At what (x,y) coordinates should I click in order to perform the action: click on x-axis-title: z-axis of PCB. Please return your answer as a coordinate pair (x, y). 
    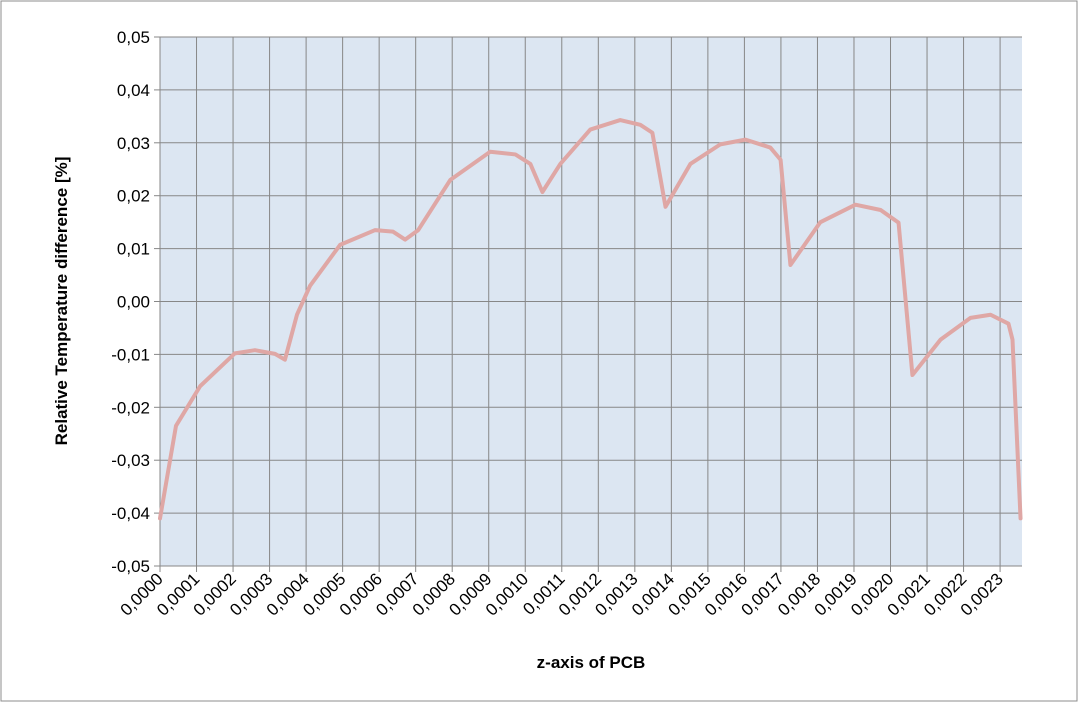
    Looking at the image, I should click on (591, 662).